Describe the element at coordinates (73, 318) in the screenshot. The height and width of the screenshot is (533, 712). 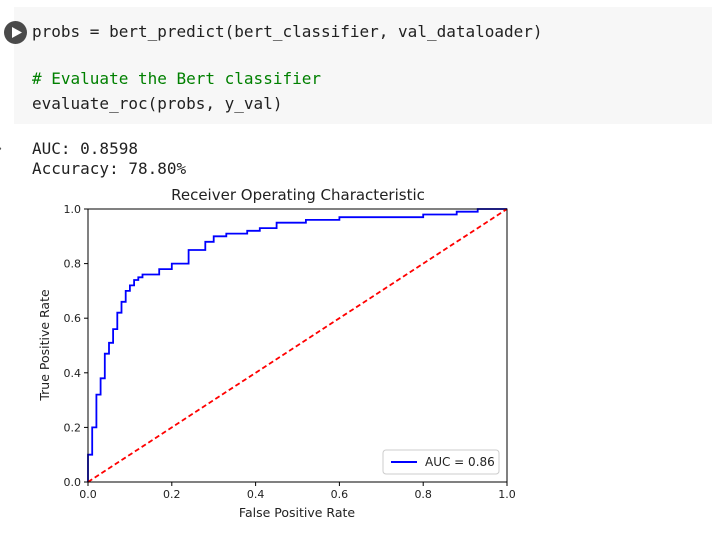
I see `y-tick-label: 0.6` at that location.